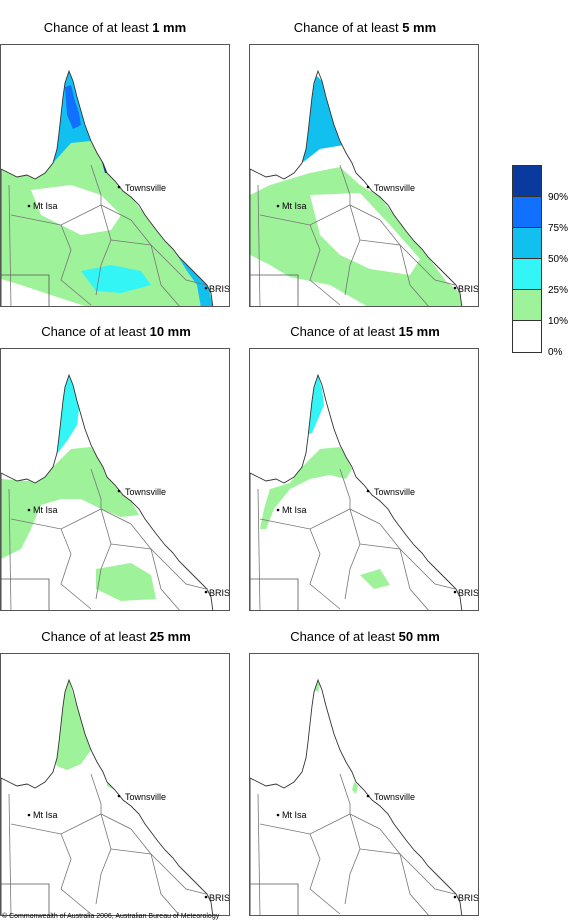 The height and width of the screenshot is (923, 570). I want to click on panel-title: Chance of at least 1 mm, so click(115, 27).